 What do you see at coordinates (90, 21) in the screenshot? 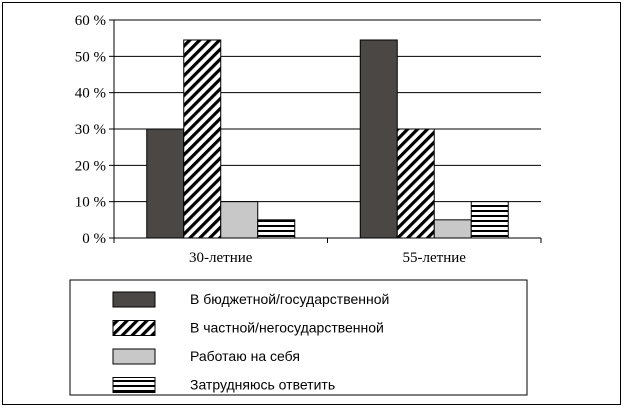
I see `y-tick-label: 60 %` at bounding box center [90, 21].